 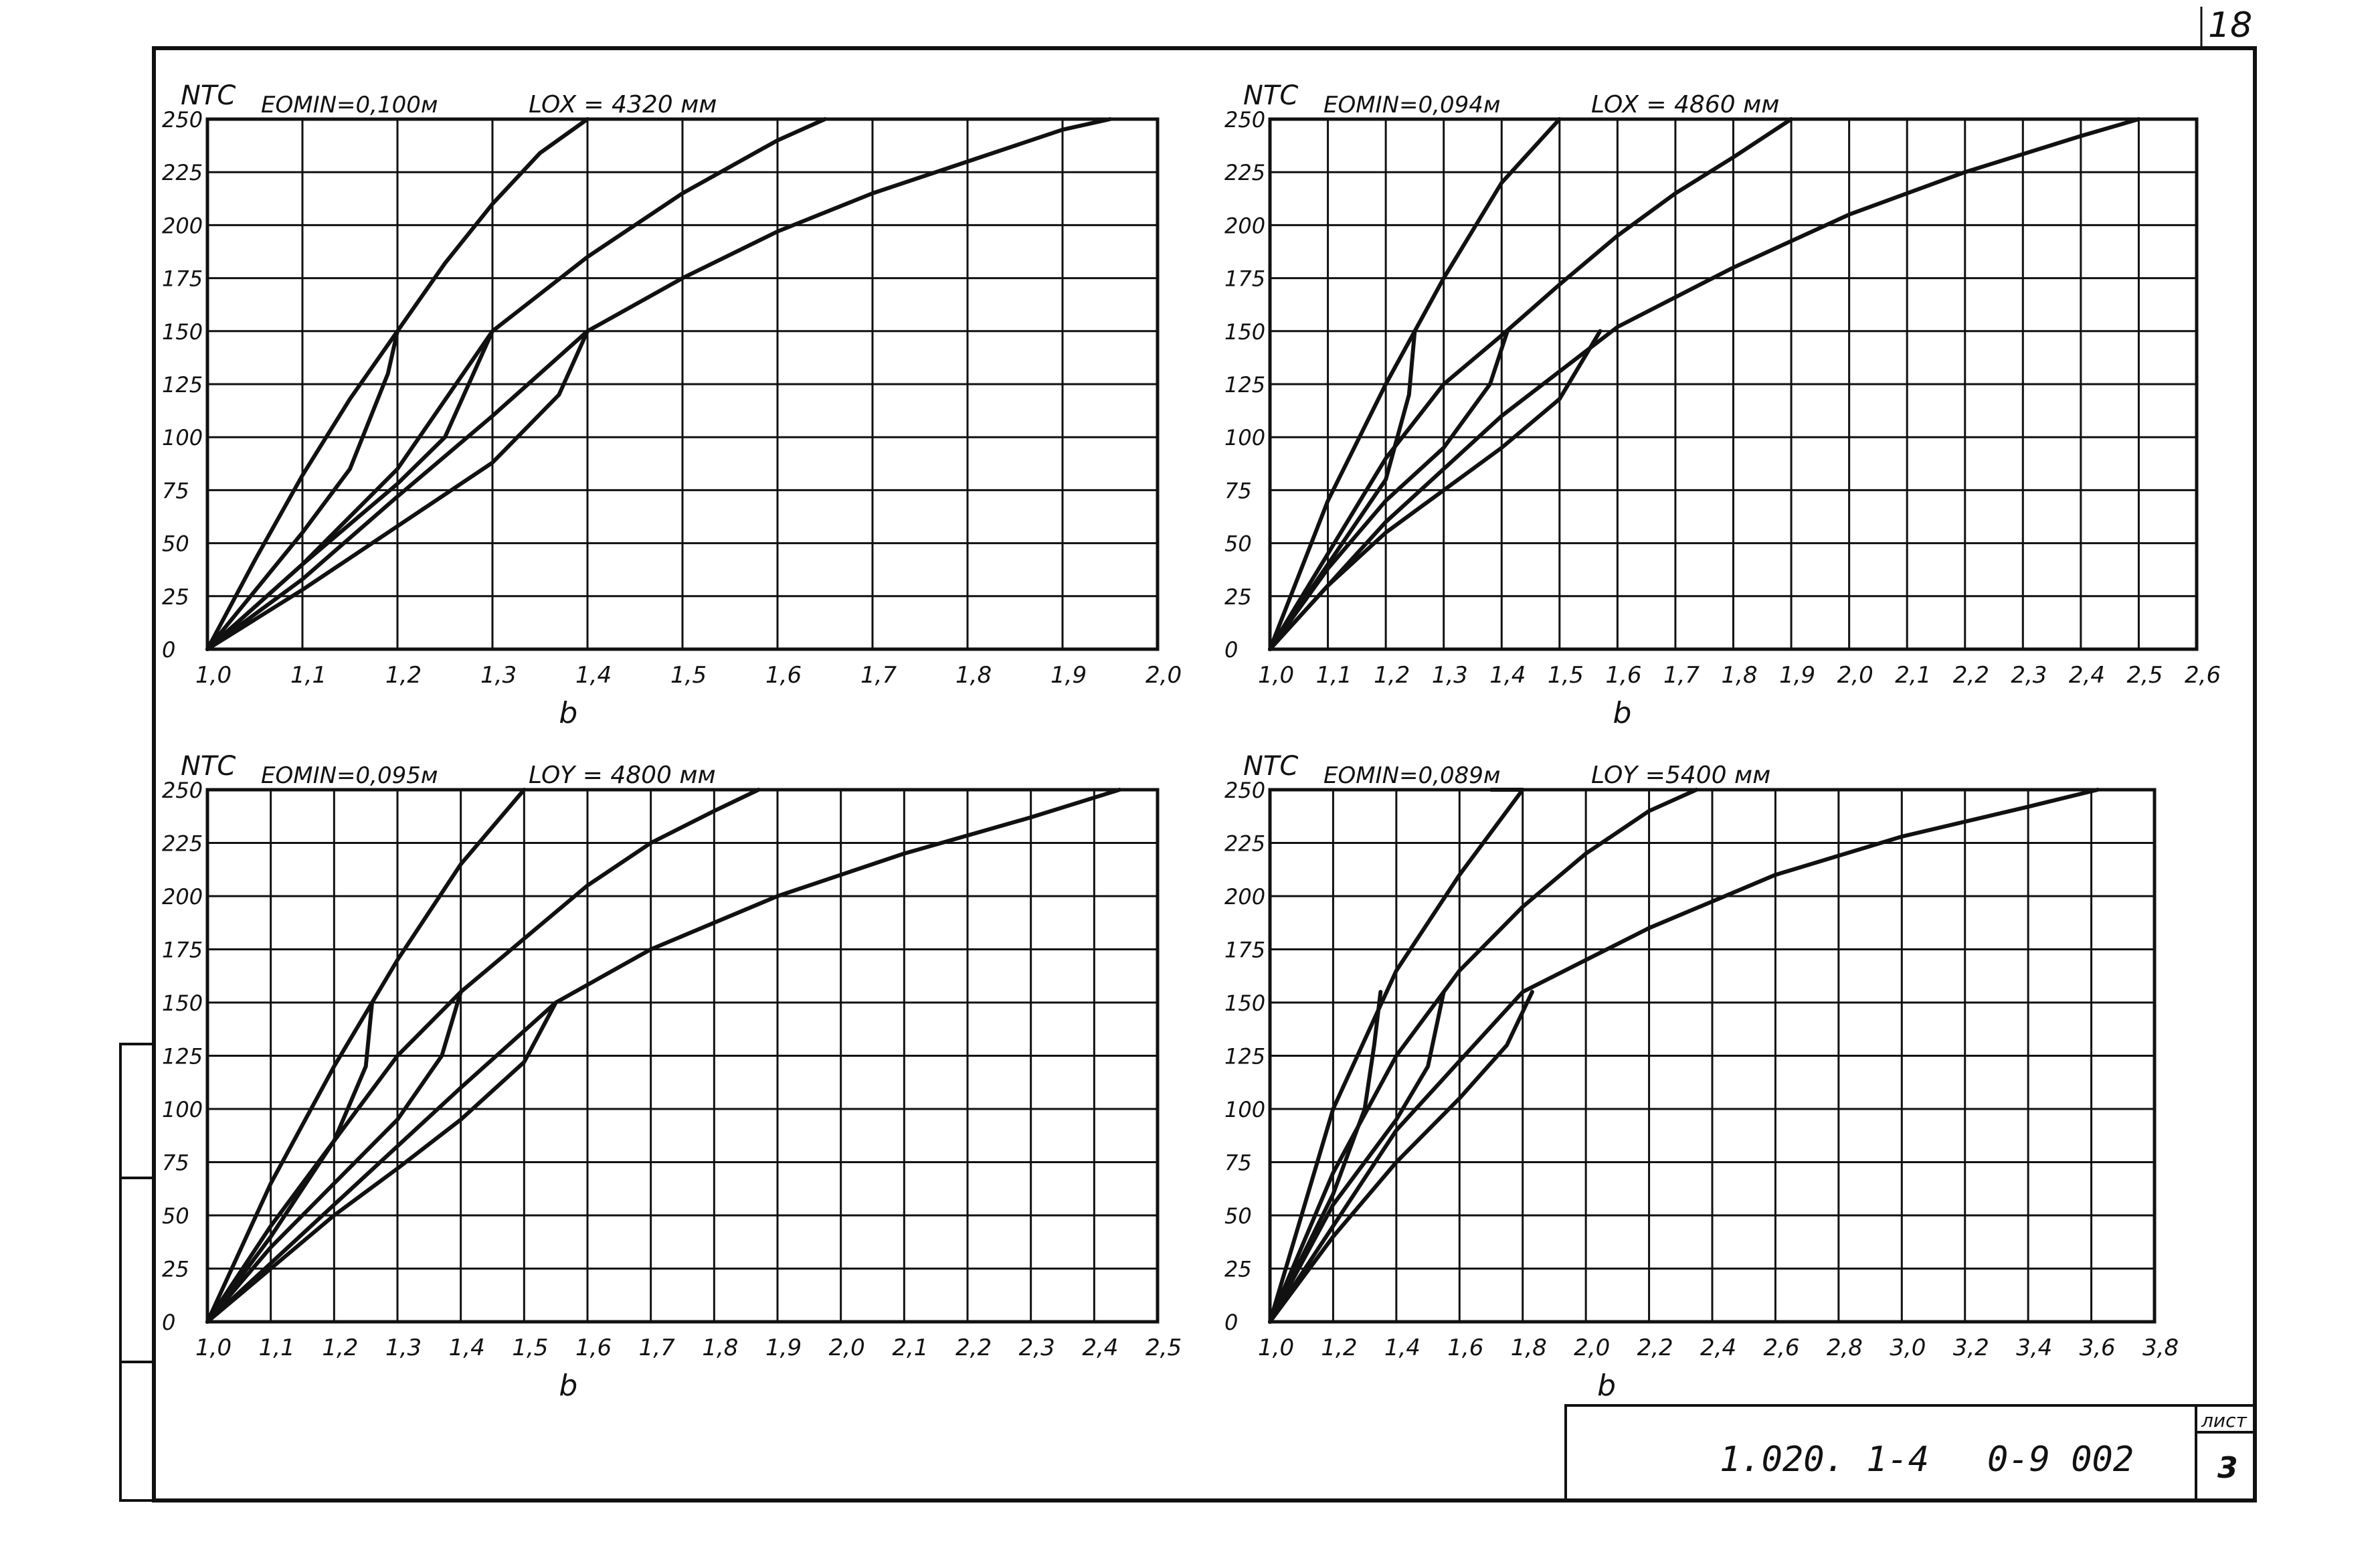 What do you see at coordinates (1845, 1347) in the screenshot?
I see `x-tick-label: 2,8` at bounding box center [1845, 1347].